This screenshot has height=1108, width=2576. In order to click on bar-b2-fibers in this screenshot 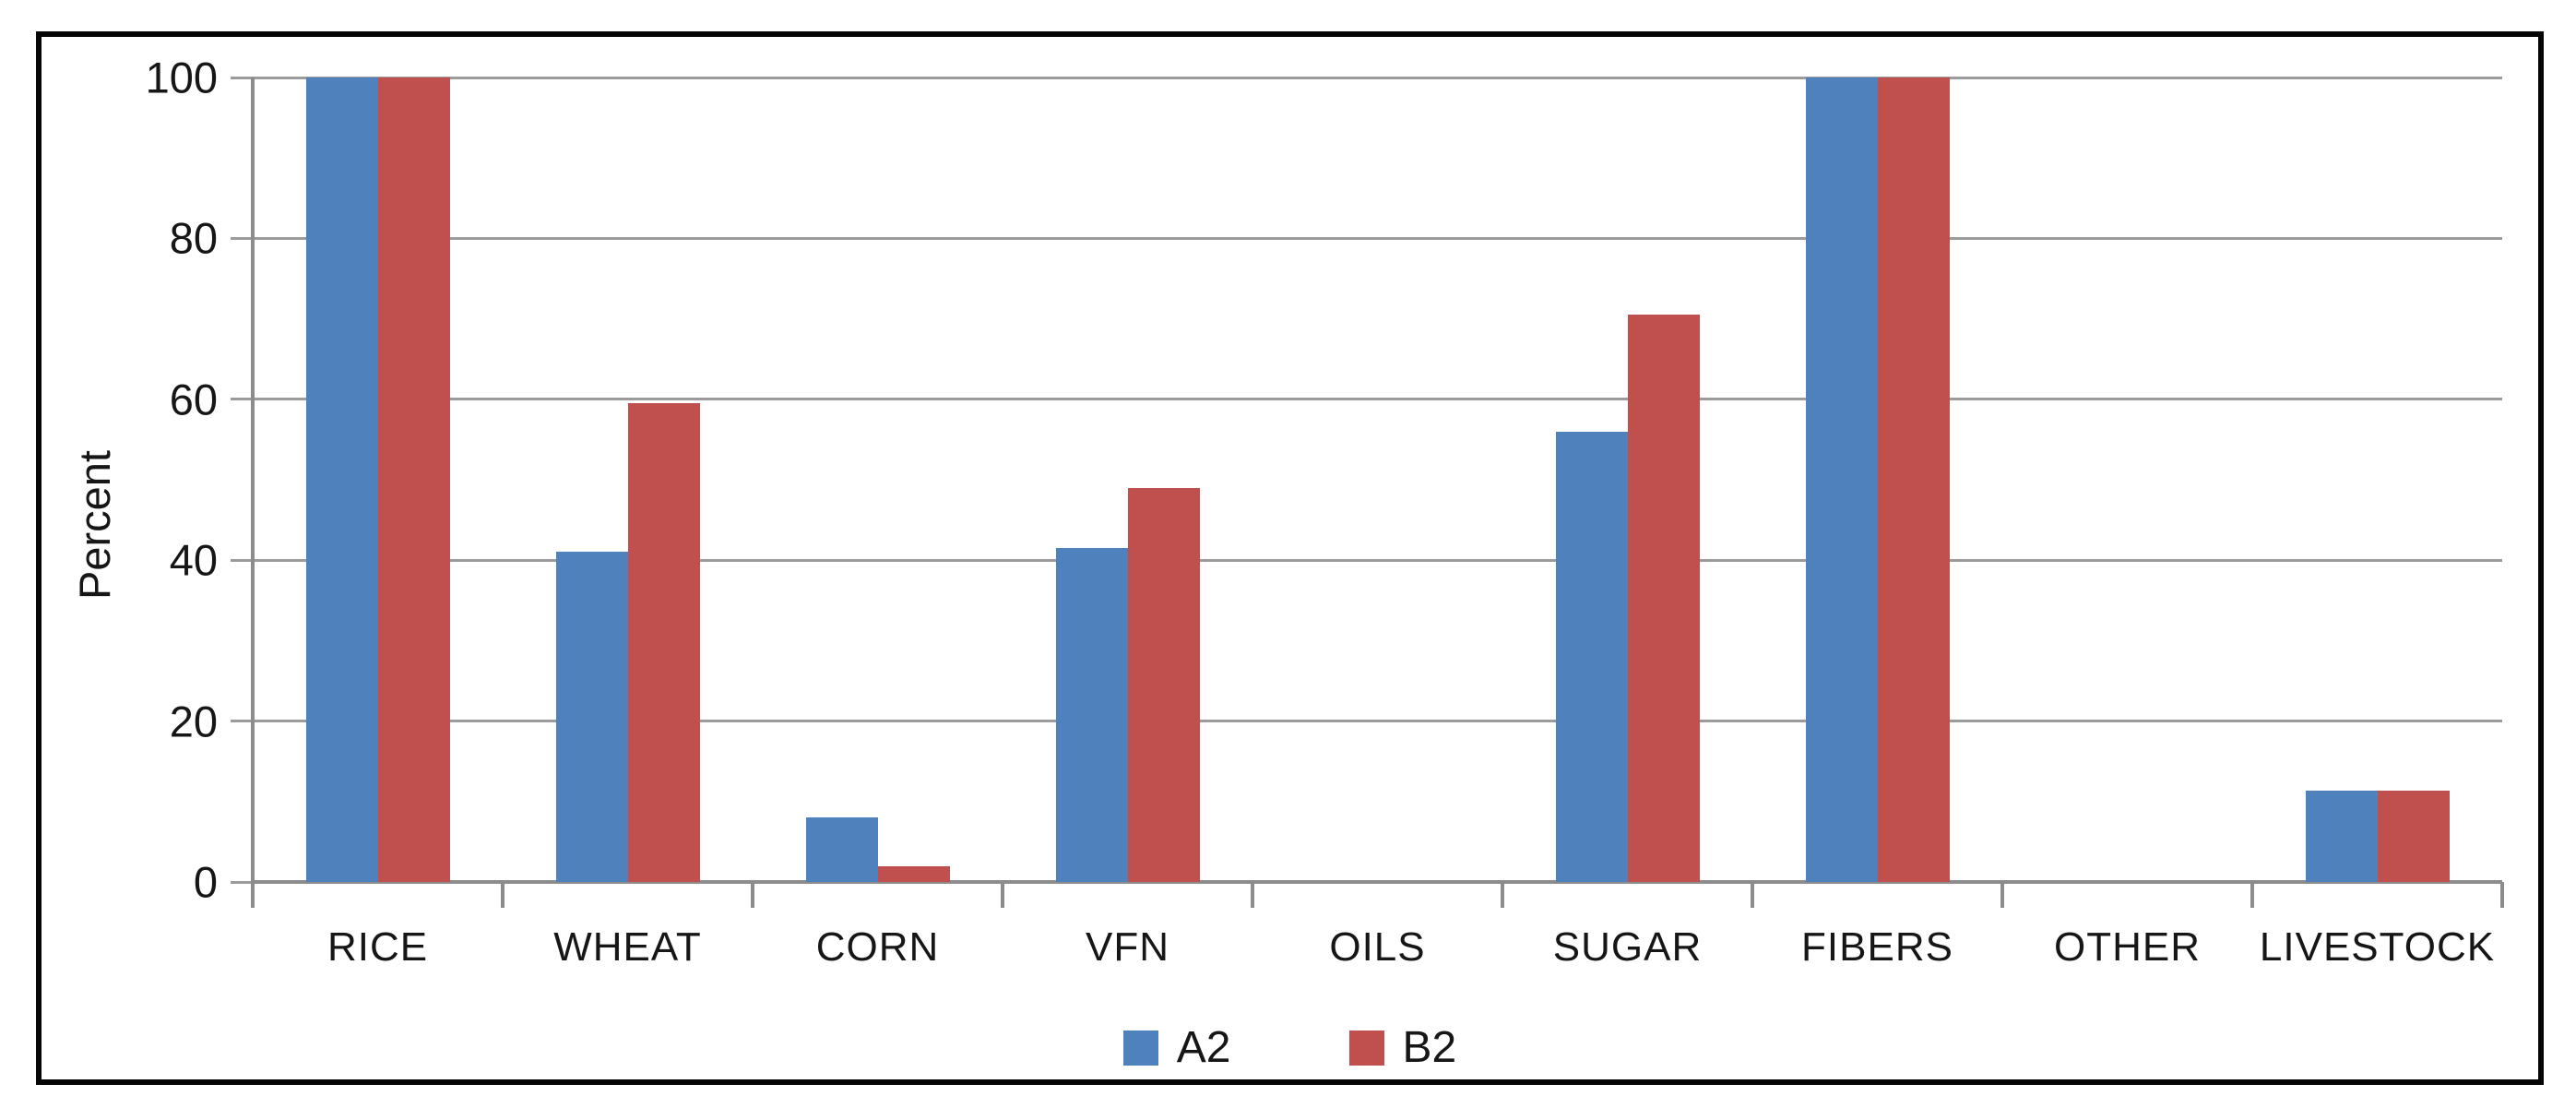, I will do `click(1913, 480)`.